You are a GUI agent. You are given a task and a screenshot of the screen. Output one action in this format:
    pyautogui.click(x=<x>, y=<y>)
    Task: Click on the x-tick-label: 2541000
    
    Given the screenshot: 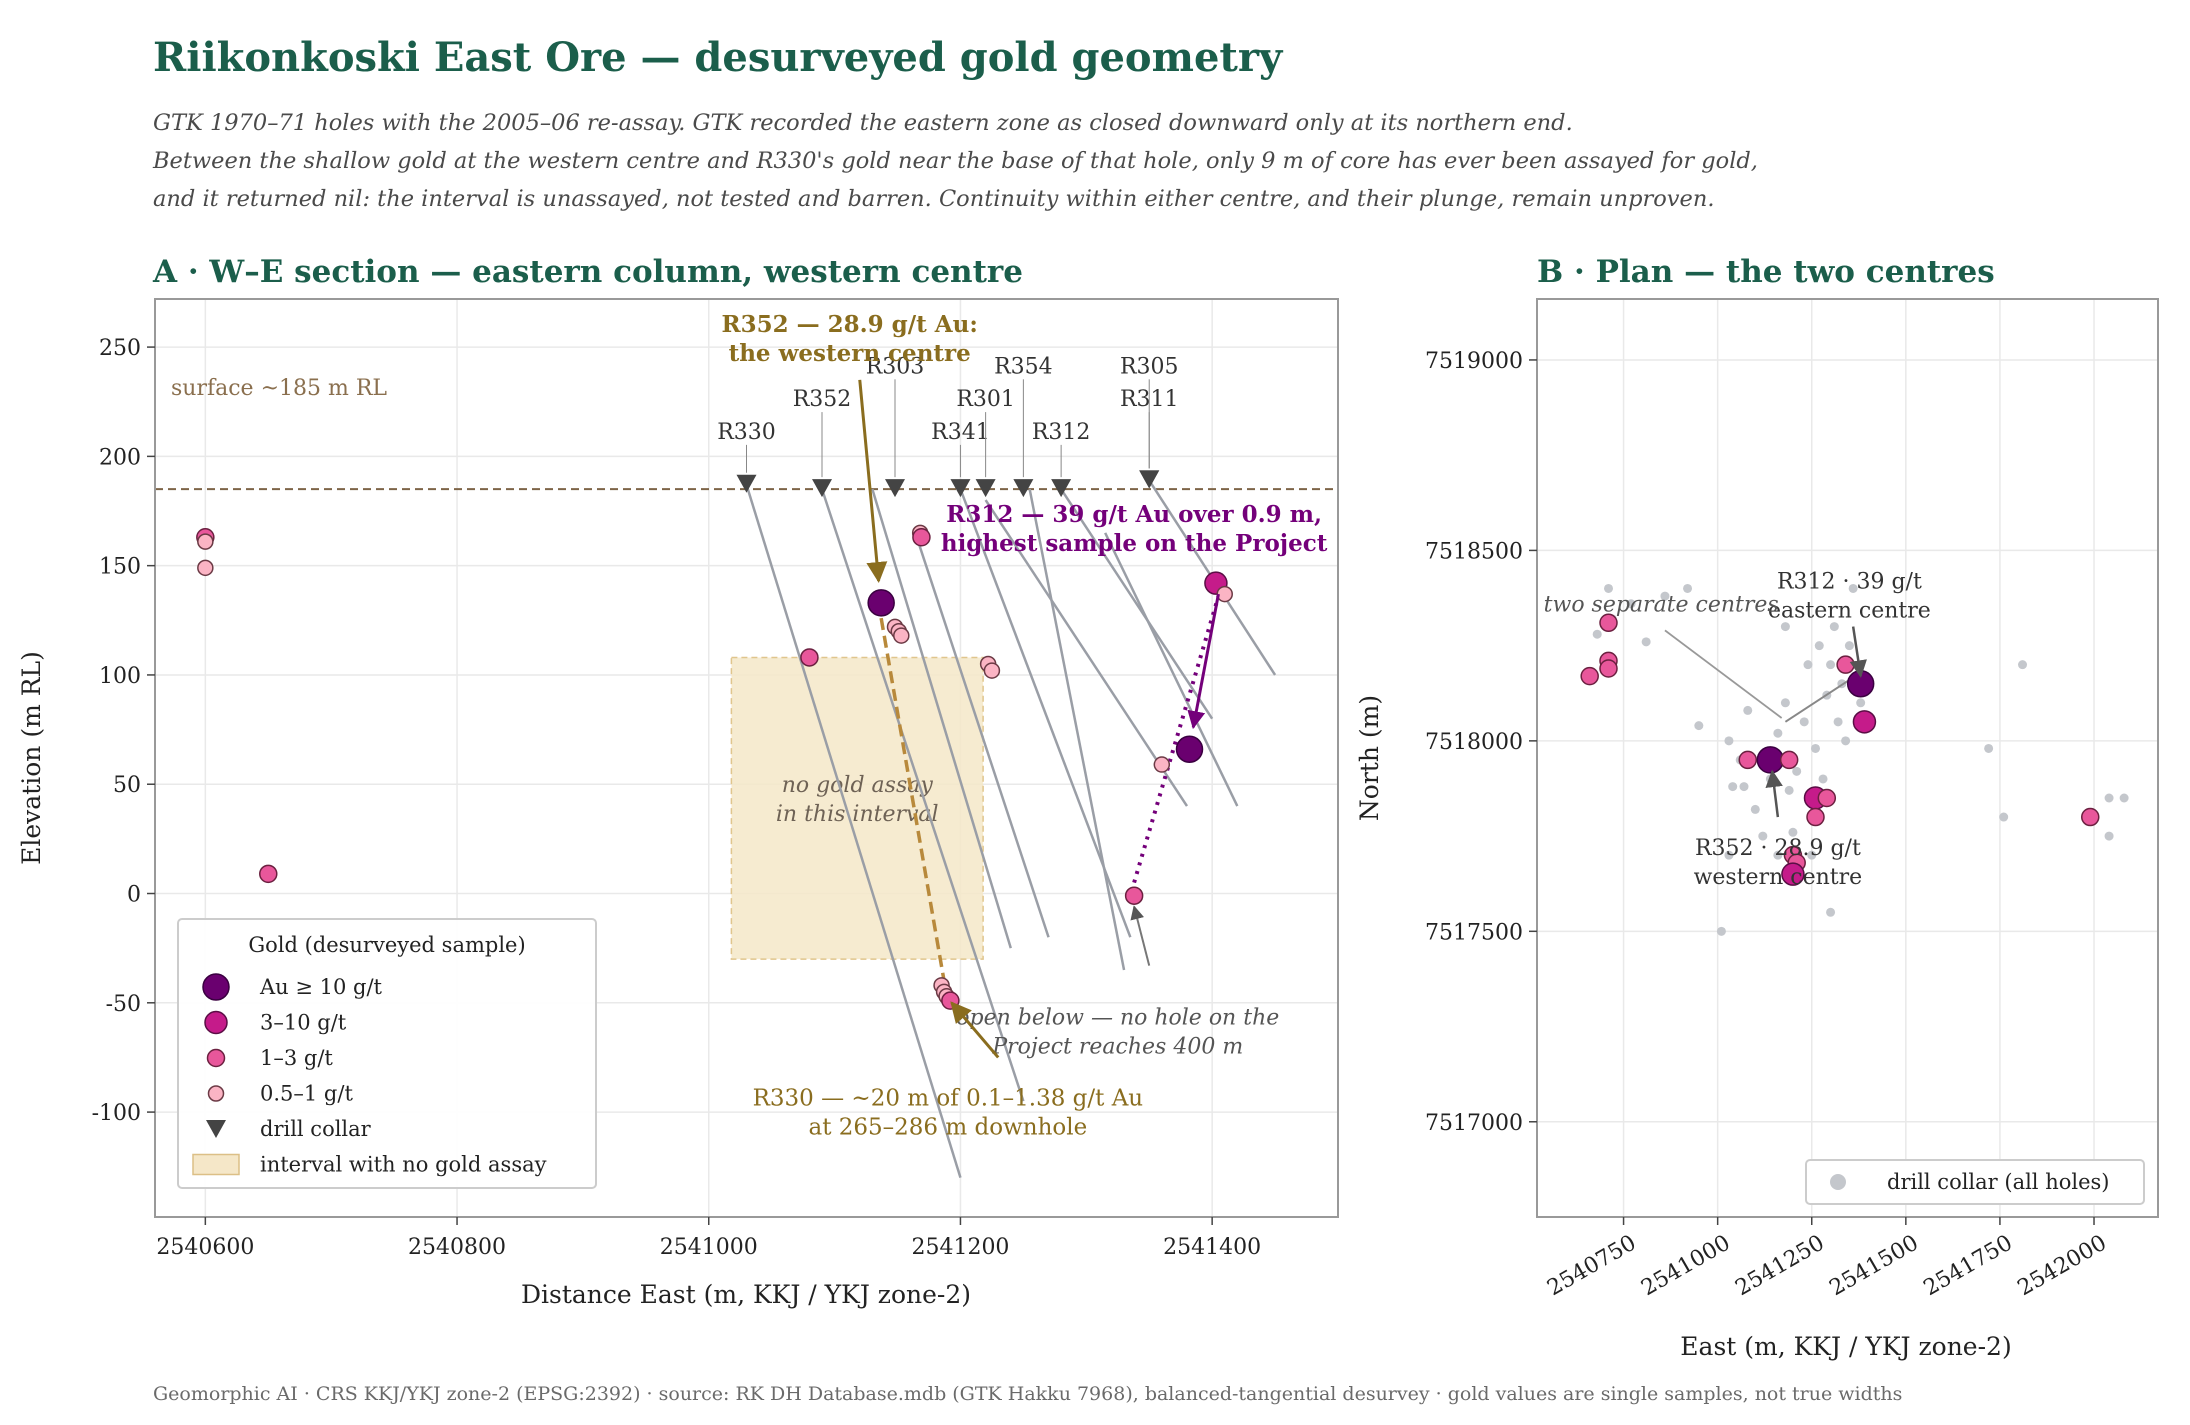 What is the action you would take?
    pyautogui.click(x=709, y=1247)
    